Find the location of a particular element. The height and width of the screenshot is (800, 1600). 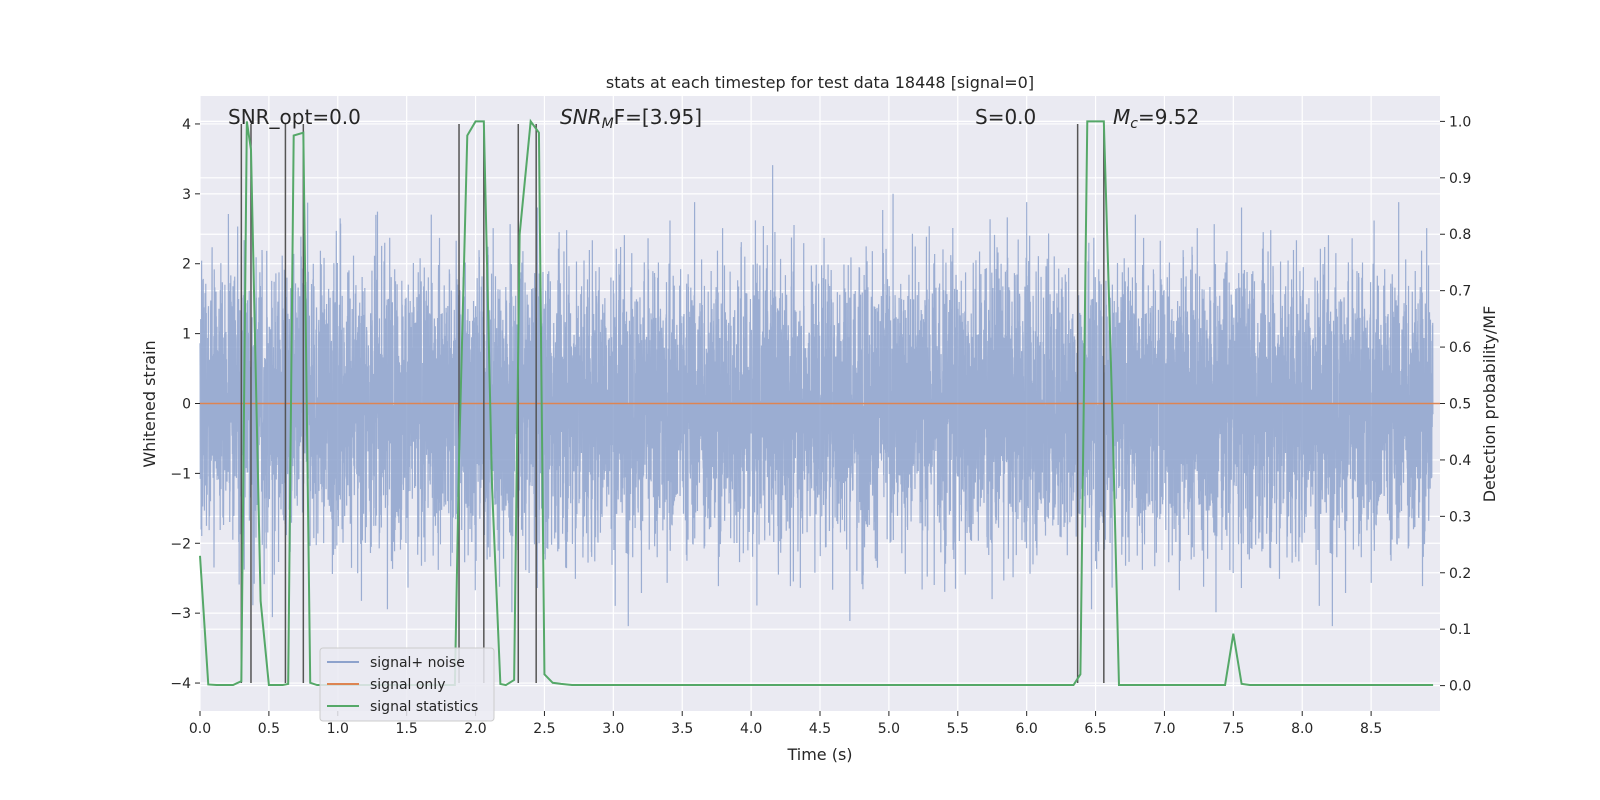

y-right-tick-label: 0.8 is located at coordinates (1460, 235).